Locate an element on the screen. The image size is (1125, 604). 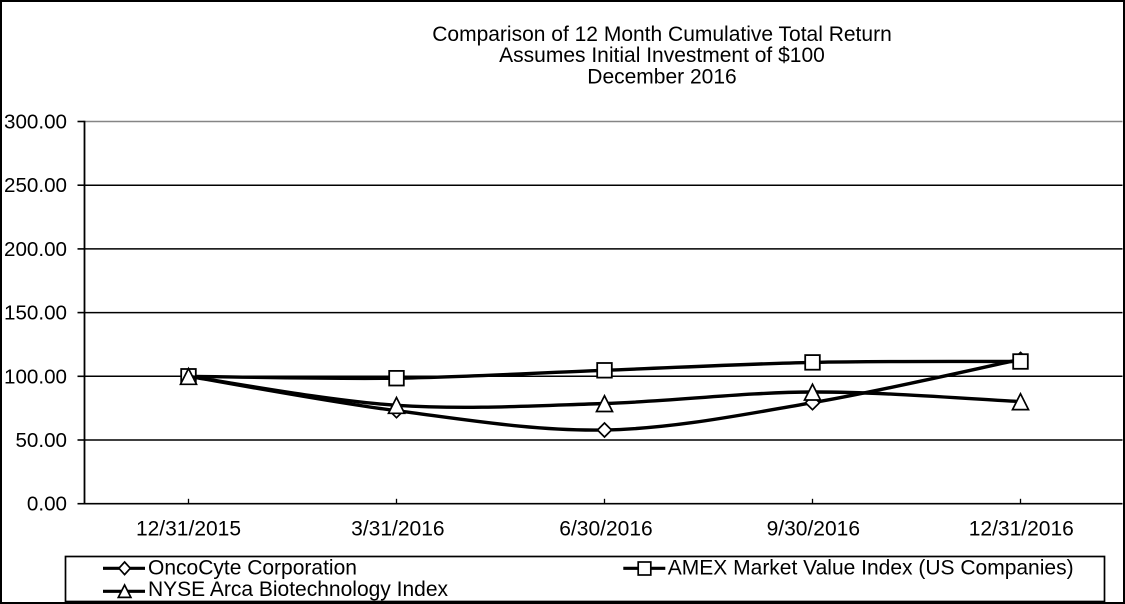
svg-text: 3/31/2016 is located at coordinates (397, 529).